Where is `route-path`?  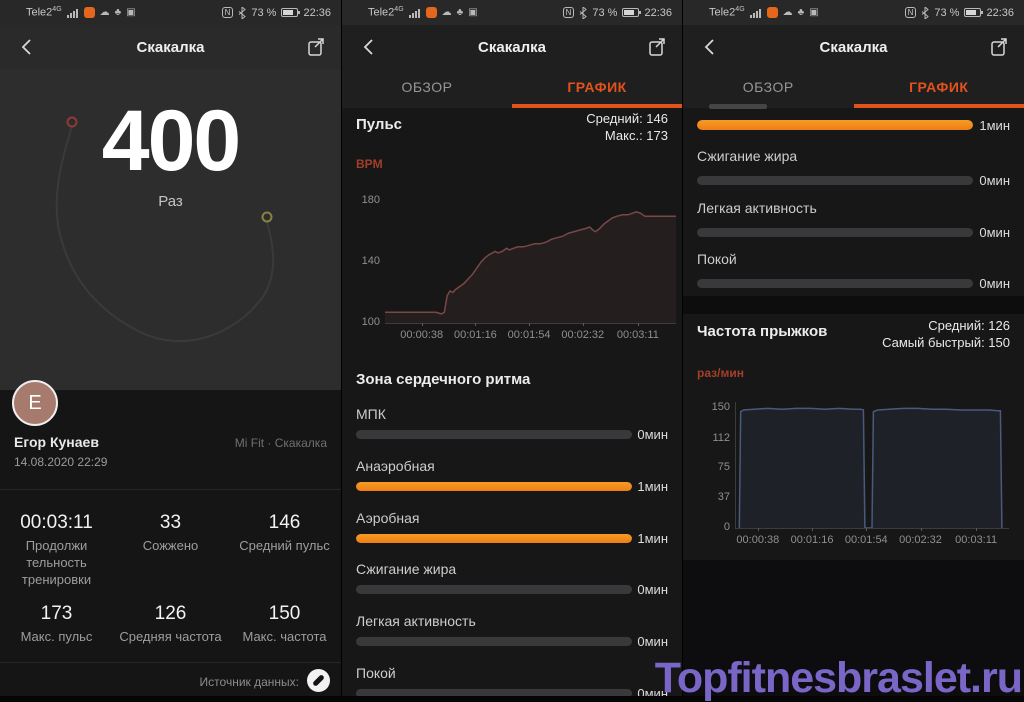
route-path is located at coordinates (165, 229).